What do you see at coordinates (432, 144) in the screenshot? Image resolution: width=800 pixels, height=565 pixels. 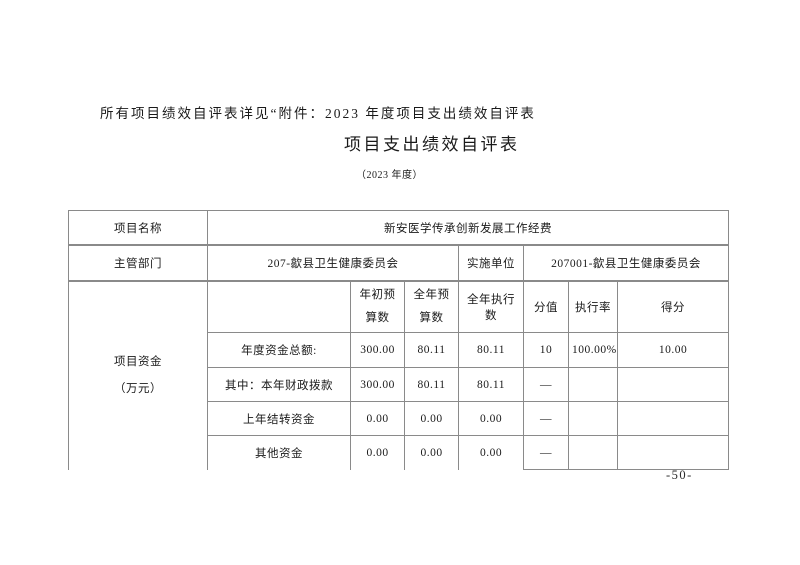 I see `page-title: 项目支出绩效自评表` at bounding box center [432, 144].